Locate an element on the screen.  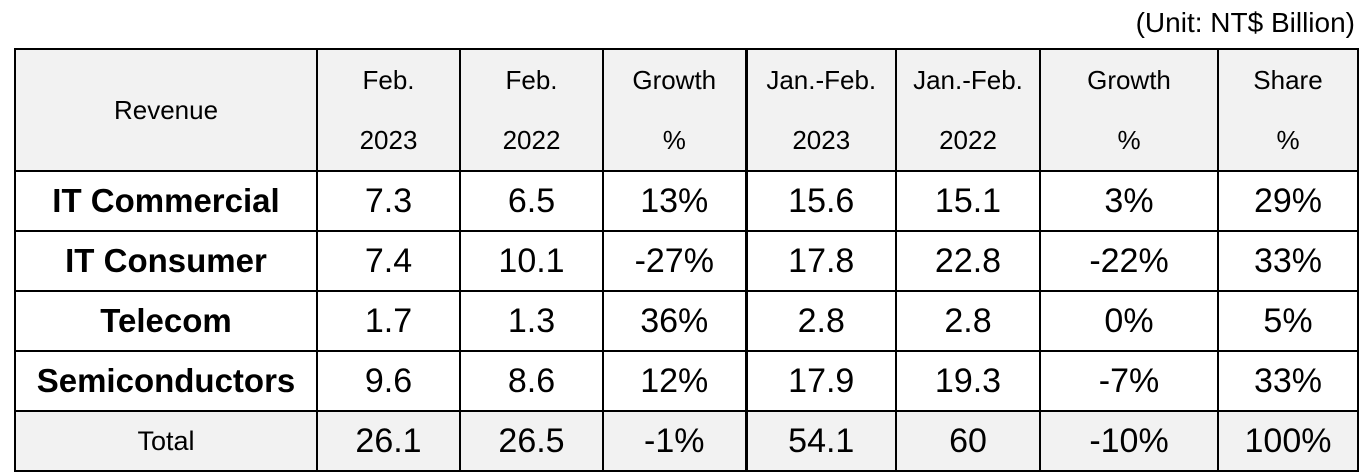
table-cell: 54.1 is located at coordinates (820, 441).